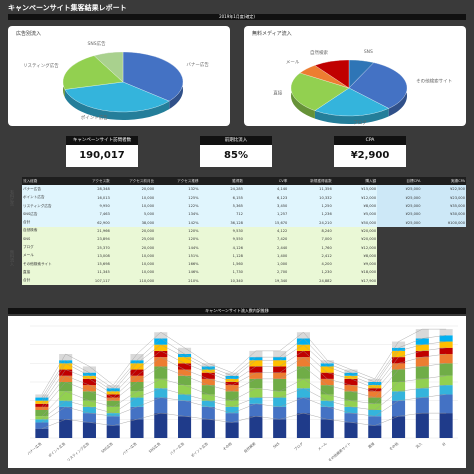  I want to click on pie-panel-ads: 広告別流入 バナー広告 ポイント広告 リスティング広告 SNS広告, so click(119, 76).